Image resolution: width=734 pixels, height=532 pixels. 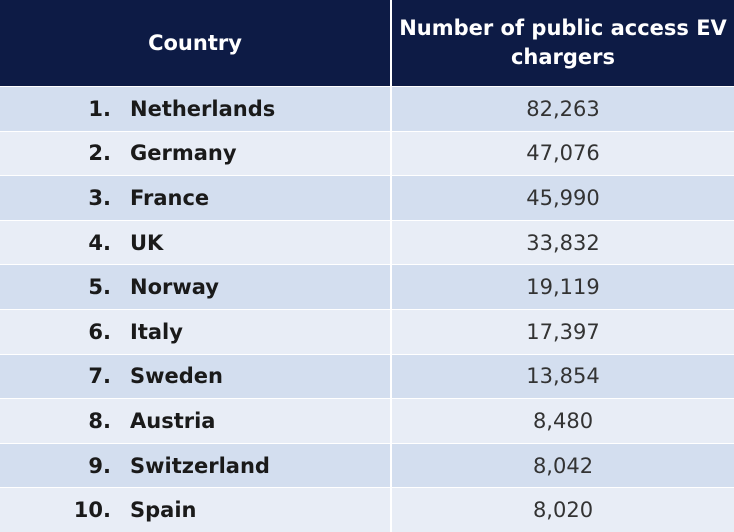 I want to click on table-row: 10. Spain 8,020, so click(x=367, y=509).